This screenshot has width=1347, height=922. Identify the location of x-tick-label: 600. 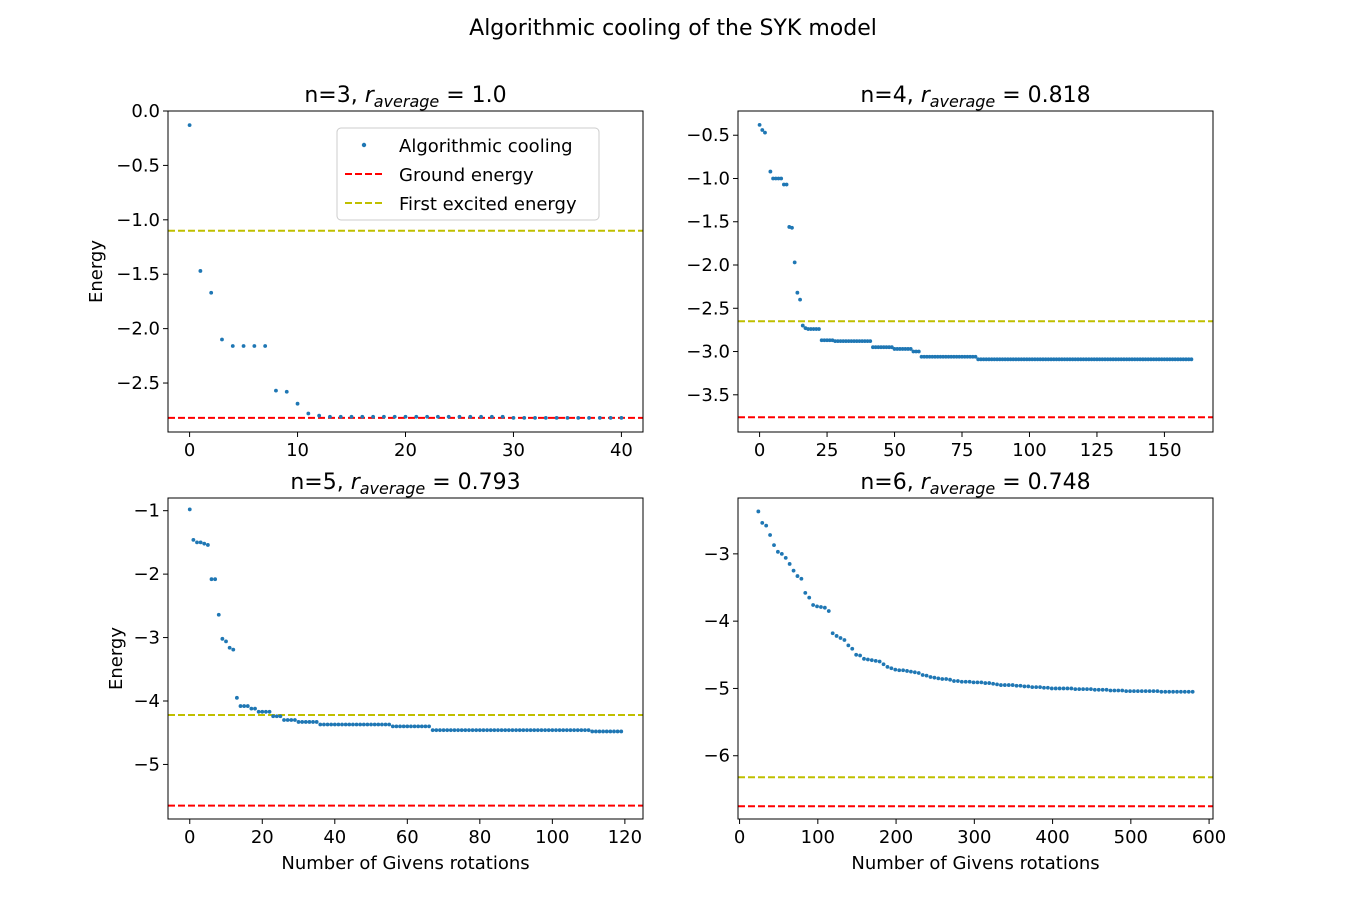
(1209, 837).